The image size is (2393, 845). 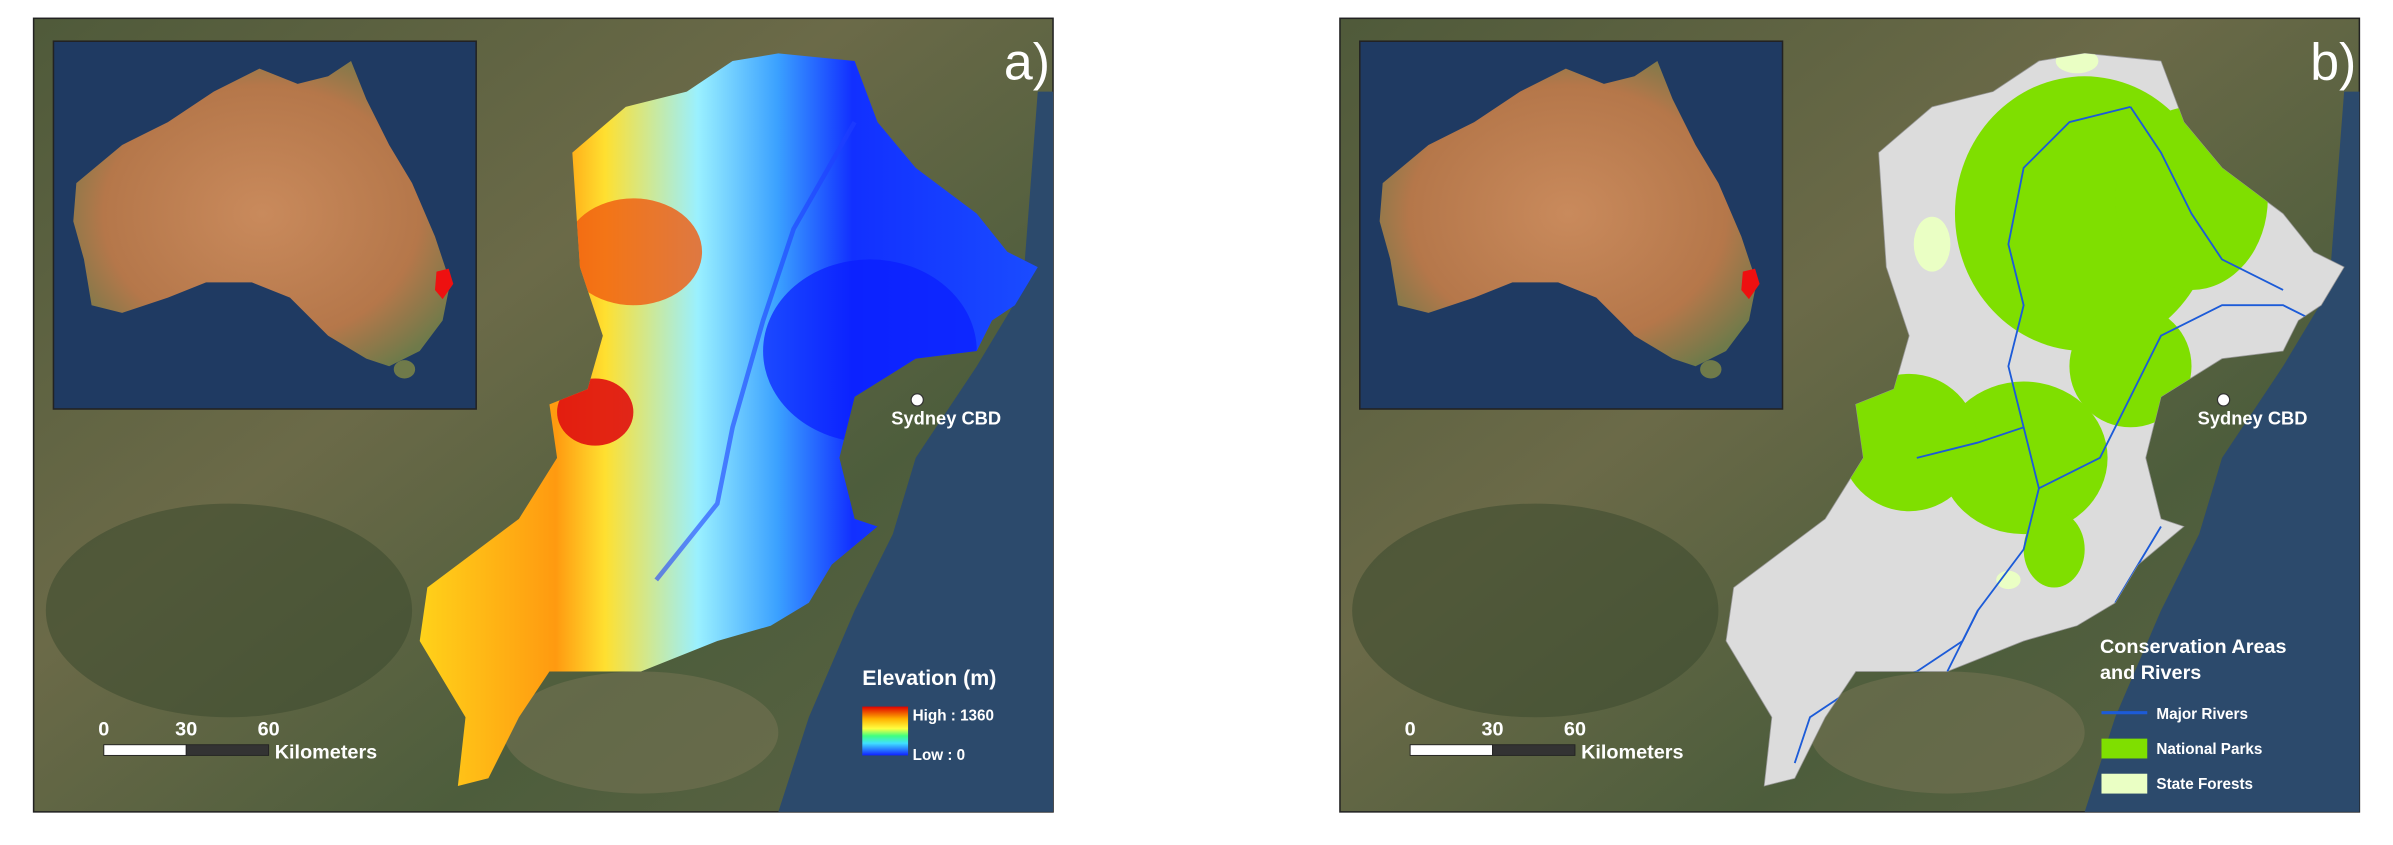 What do you see at coordinates (2193, 647) in the screenshot?
I see `legend-title: Conservation Areas` at bounding box center [2193, 647].